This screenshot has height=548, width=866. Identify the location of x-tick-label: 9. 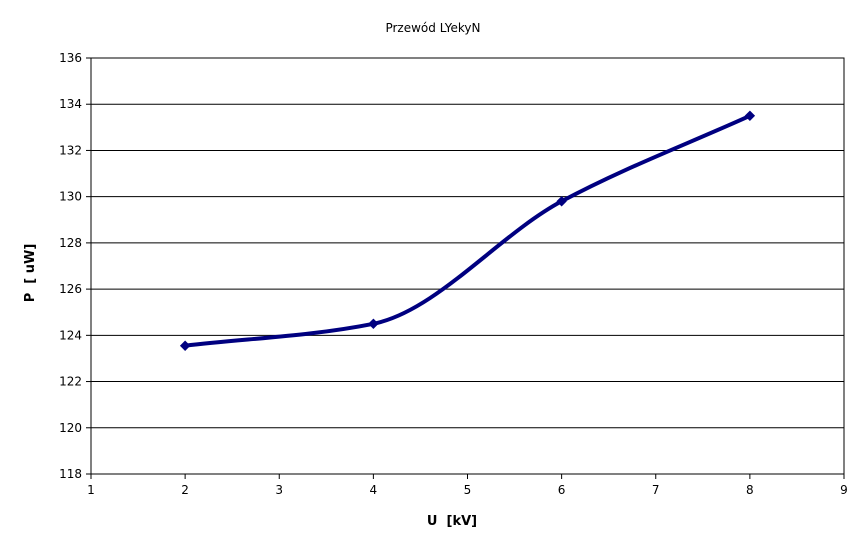
(844, 490).